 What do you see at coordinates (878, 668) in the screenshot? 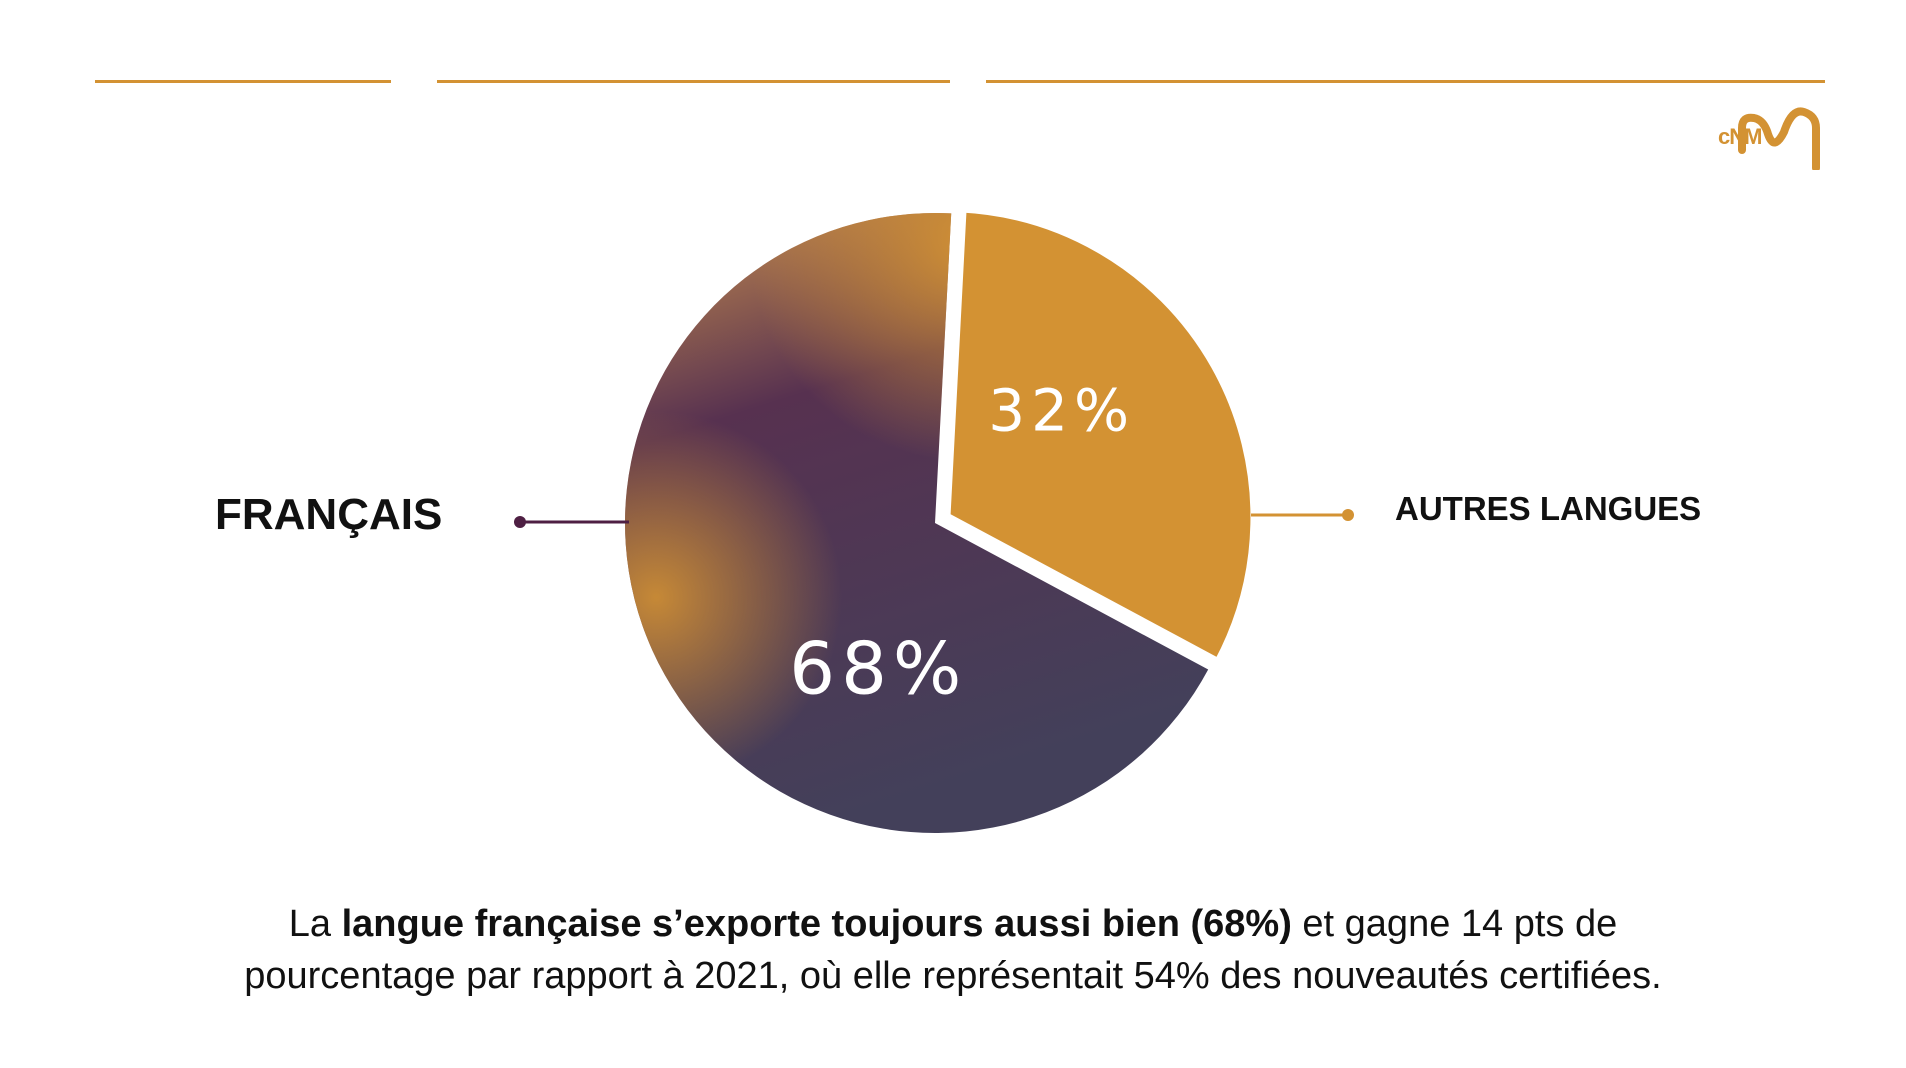
I see `value-label-francais: 68%` at bounding box center [878, 668].